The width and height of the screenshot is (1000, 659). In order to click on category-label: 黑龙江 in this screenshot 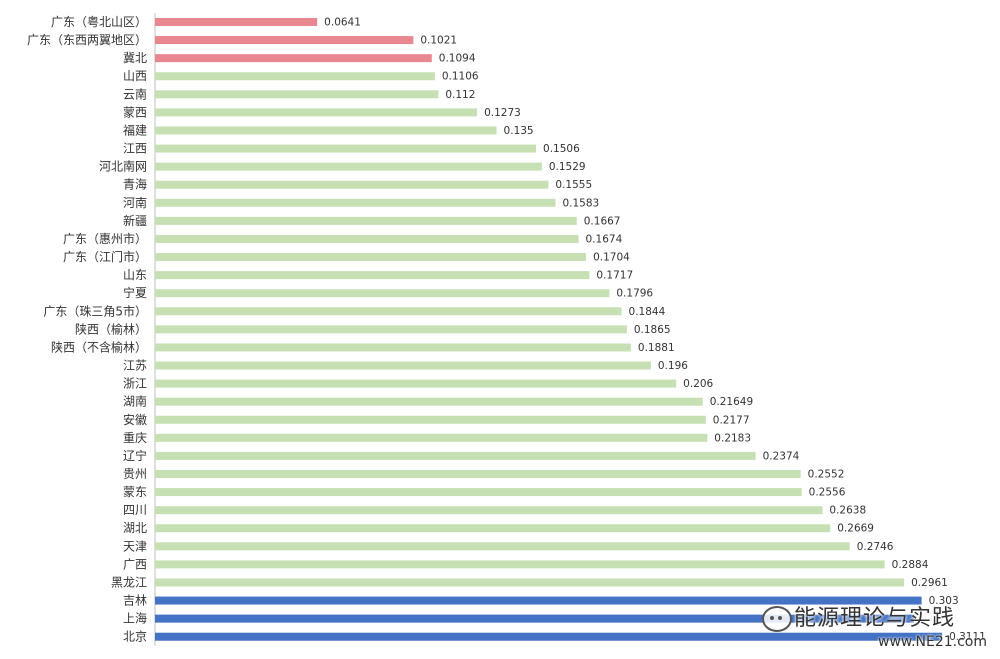, I will do `click(129, 582)`.